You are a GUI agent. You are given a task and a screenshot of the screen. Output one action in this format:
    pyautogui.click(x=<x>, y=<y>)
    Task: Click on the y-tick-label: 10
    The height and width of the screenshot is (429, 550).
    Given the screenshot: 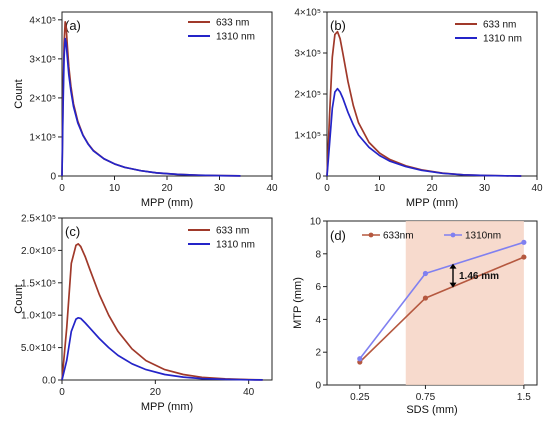 What is the action you would take?
    pyautogui.click(x=316, y=222)
    